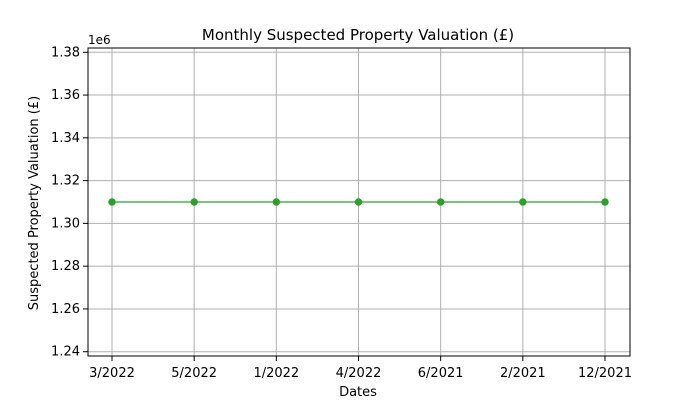  What do you see at coordinates (359, 373) in the screenshot?
I see `x-tick-label: 4/2022` at bounding box center [359, 373].